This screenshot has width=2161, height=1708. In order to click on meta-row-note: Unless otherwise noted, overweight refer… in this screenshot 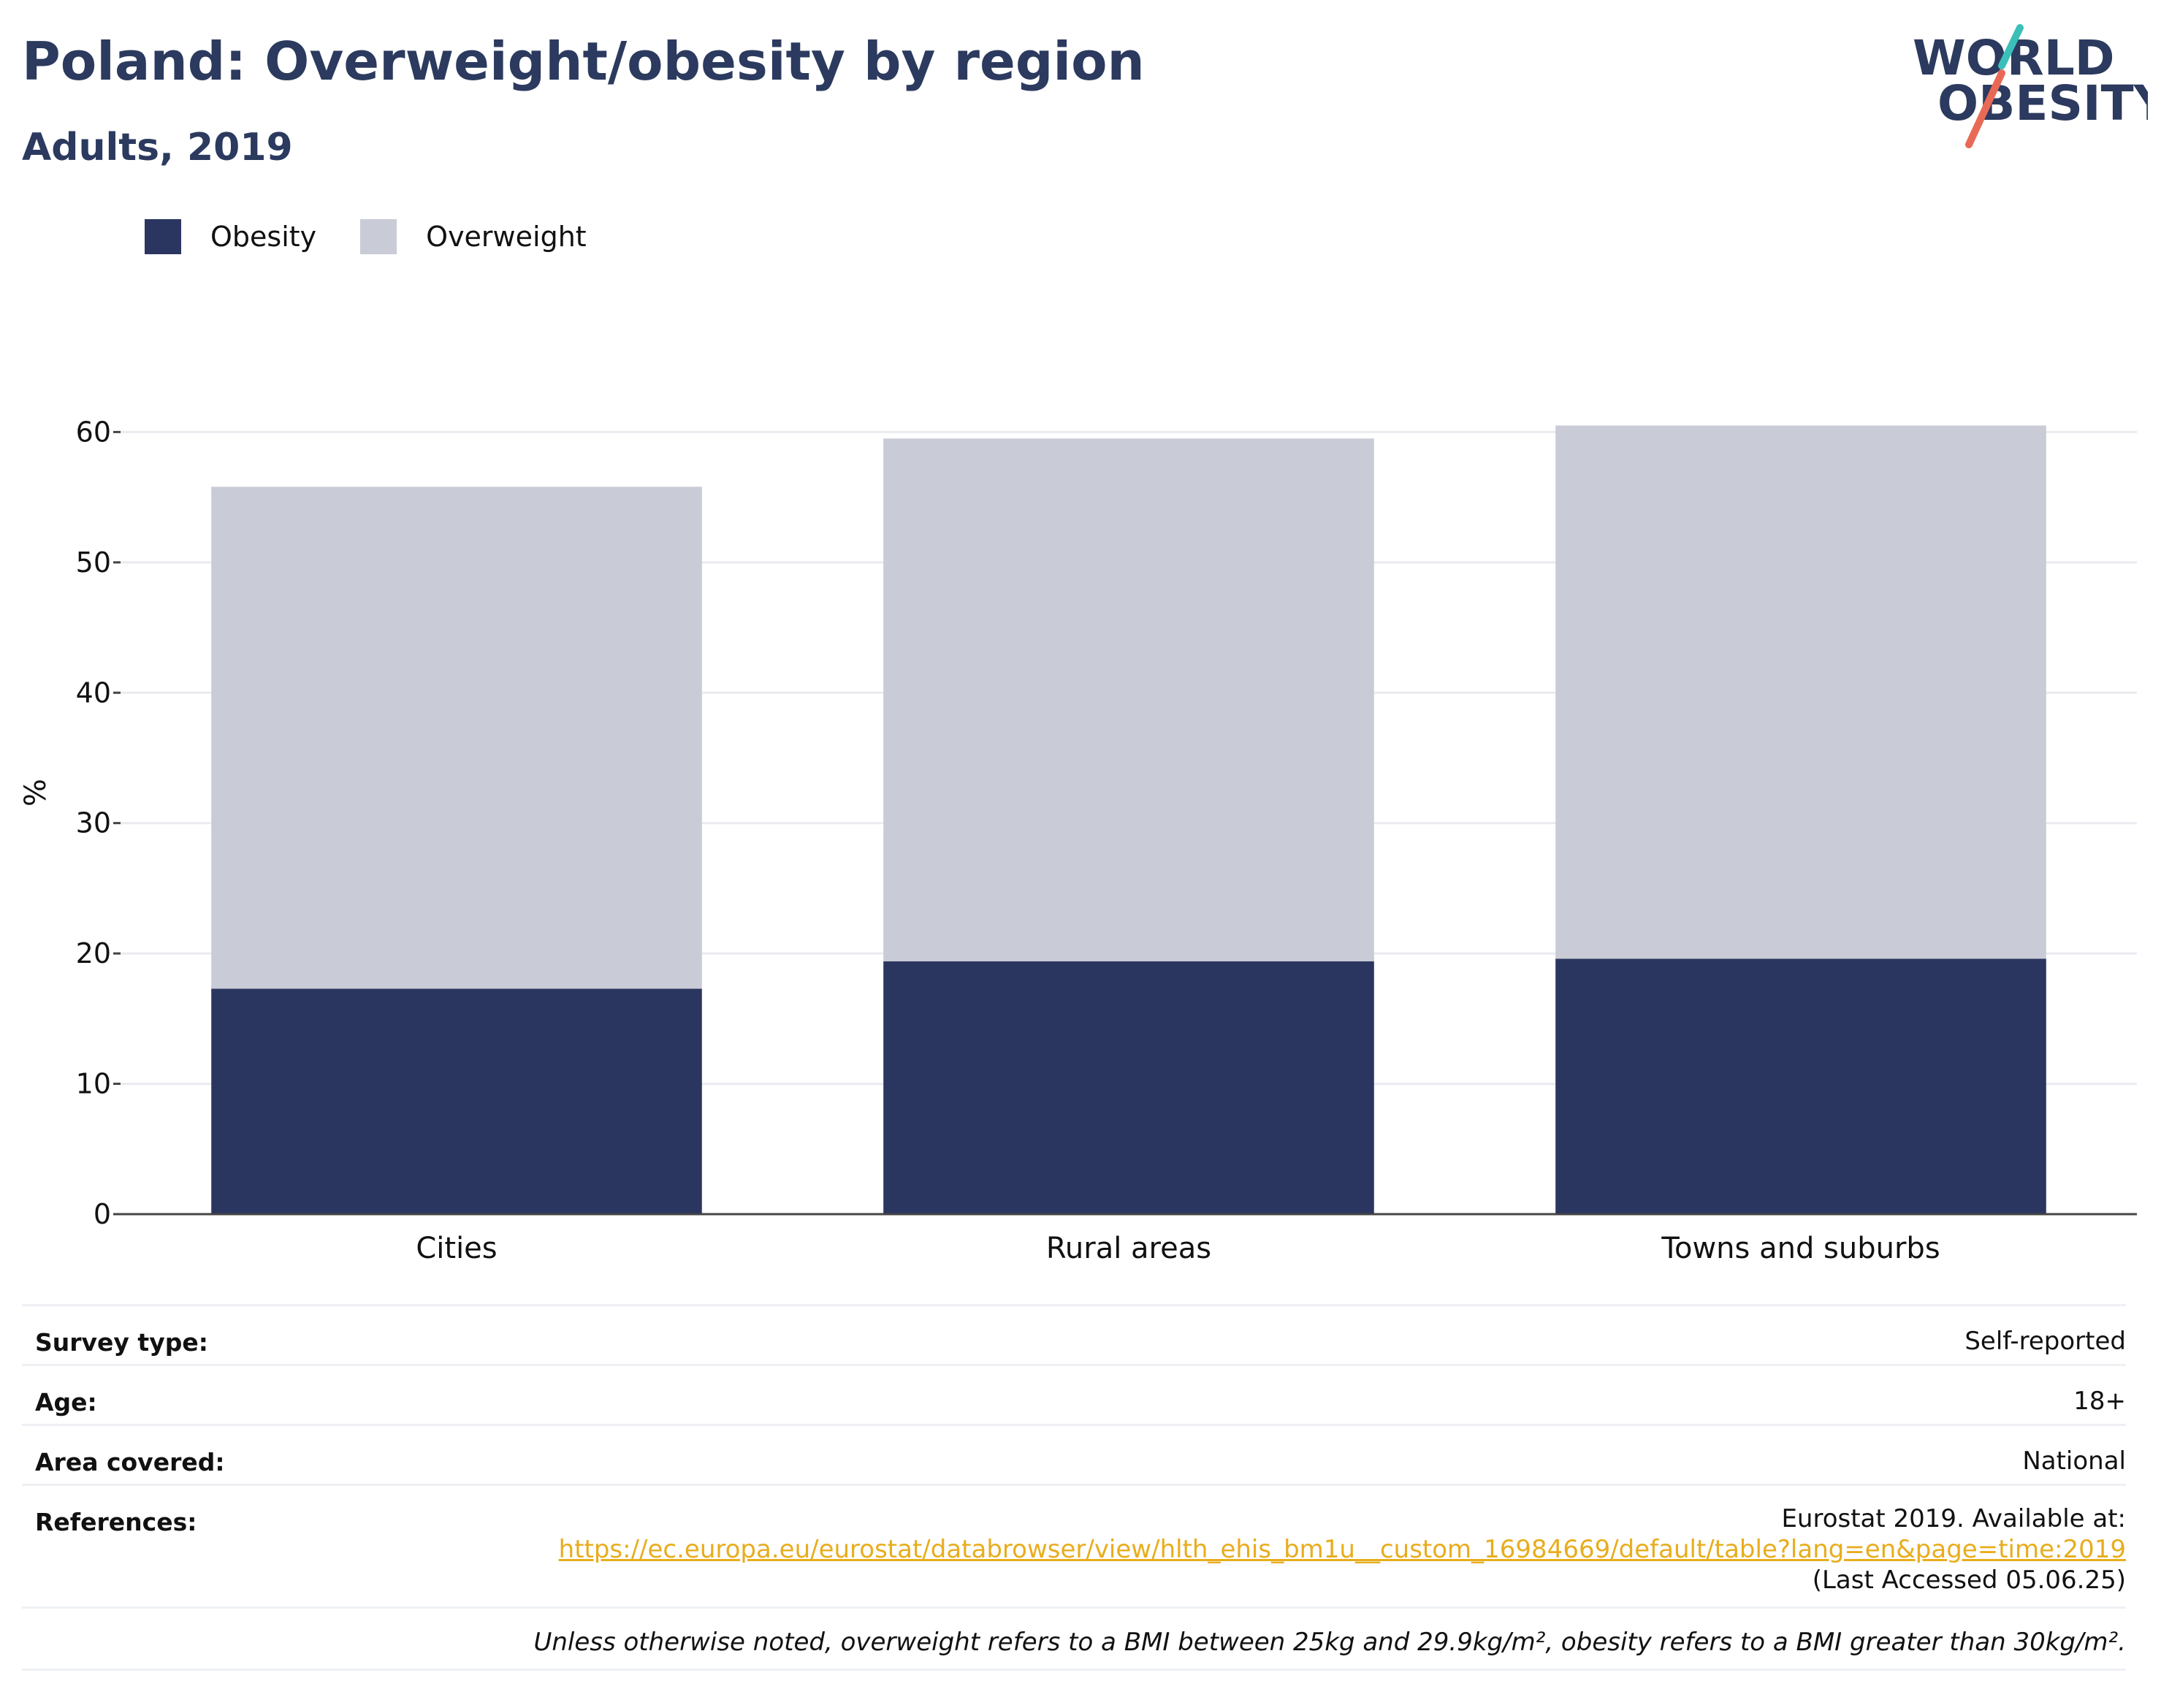, I will do `click(1074, 1638)`.